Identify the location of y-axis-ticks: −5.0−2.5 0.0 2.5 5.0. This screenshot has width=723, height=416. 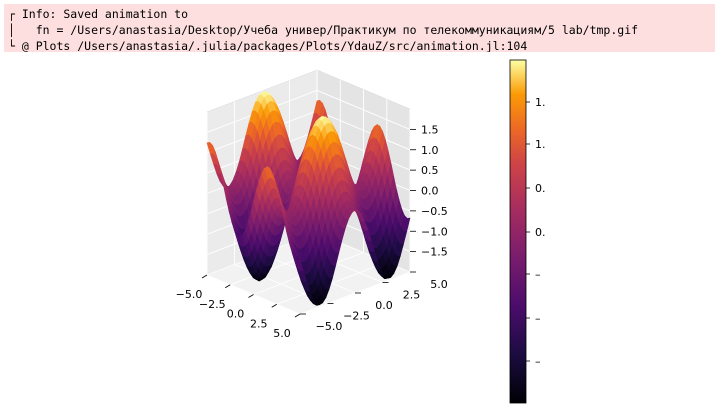
(374, 302).